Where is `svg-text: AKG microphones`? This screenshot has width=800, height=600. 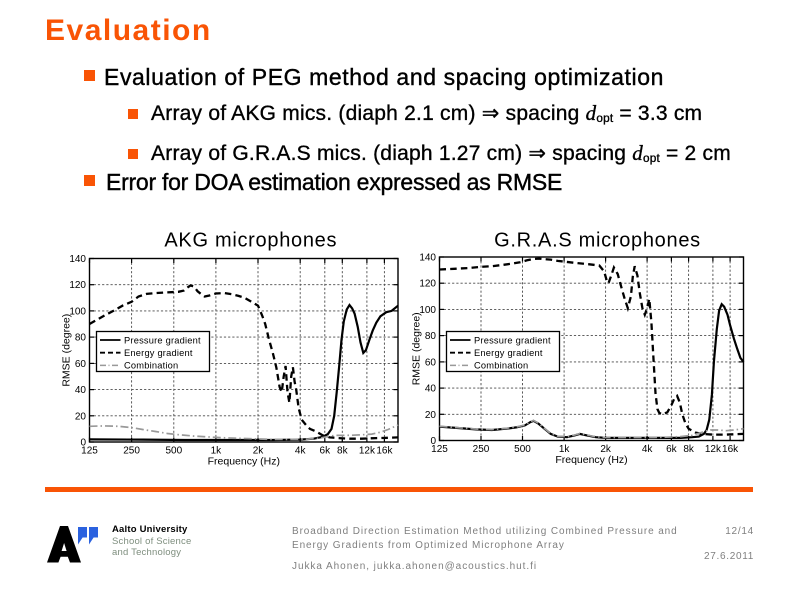
svg-text: AKG microphones is located at coordinates (250, 241).